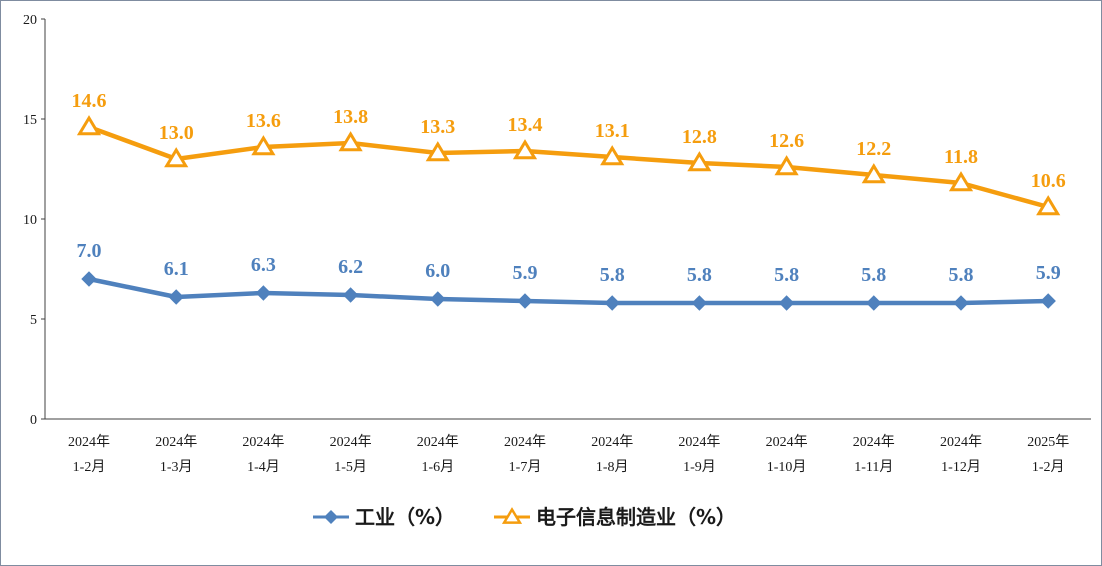 This screenshot has width=1102, height=566. I want to click on data-label: 13.3, so click(437, 127).